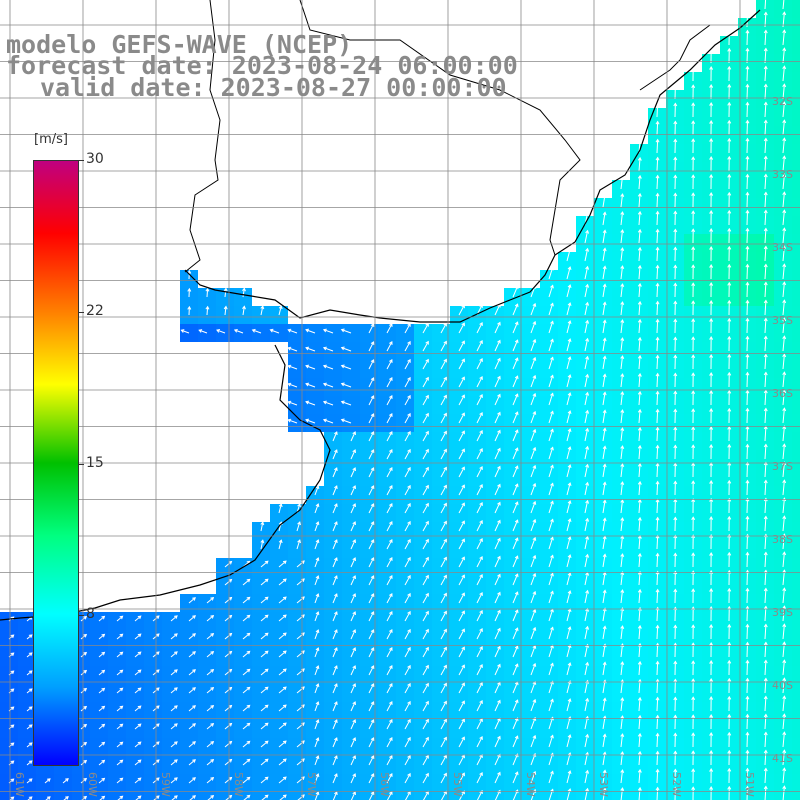 The image size is (800, 800). What do you see at coordinates (782, 466) in the screenshot?
I see `latitude-label: 37S` at bounding box center [782, 466].